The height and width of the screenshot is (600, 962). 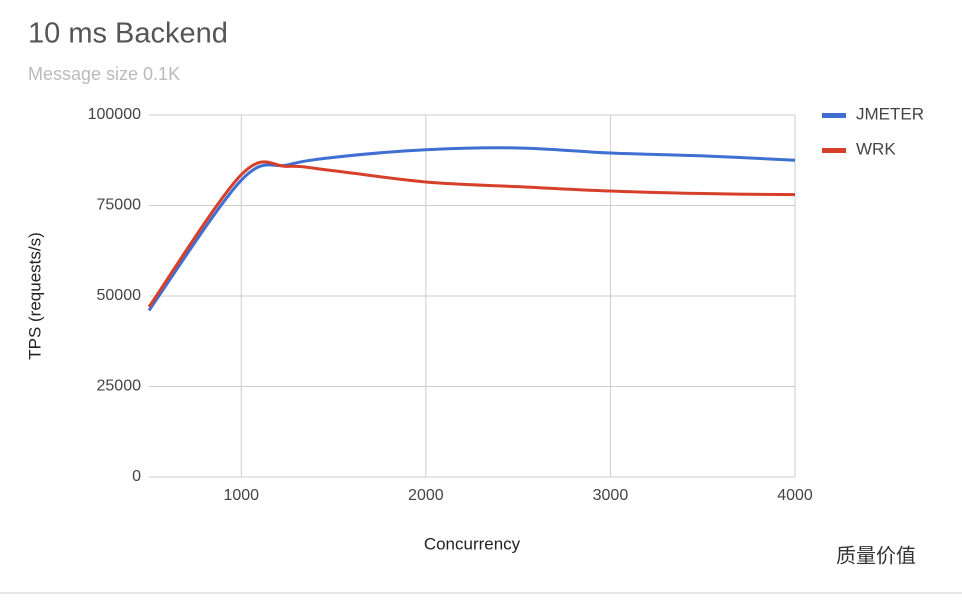 What do you see at coordinates (119, 295) in the screenshot?
I see `y-tick-label: 50000` at bounding box center [119, 295].